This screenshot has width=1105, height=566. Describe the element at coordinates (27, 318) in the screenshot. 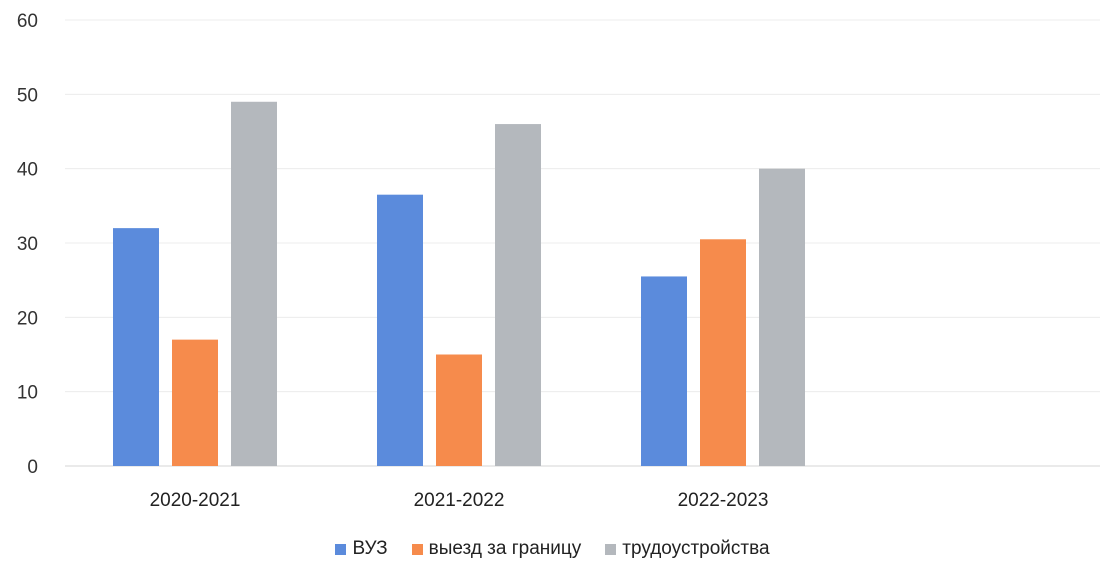

I see `y-tick-label: 20` at that location.